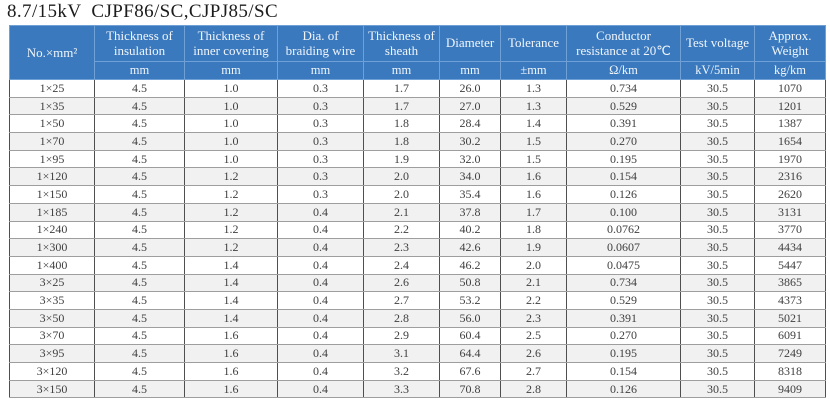 This screenshot has width=830, height=405. What do you see at coordinates (790, 336) in the screenshot?
I see `spec-value-cell: 6091` at bounding box center [790, 336].